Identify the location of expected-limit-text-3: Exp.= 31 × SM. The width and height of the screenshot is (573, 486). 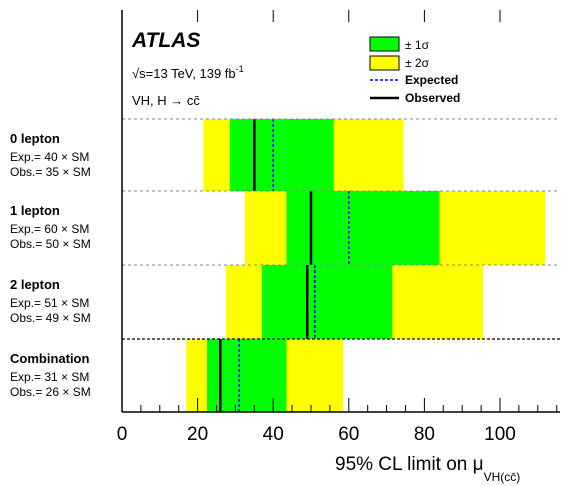
(49, 377).